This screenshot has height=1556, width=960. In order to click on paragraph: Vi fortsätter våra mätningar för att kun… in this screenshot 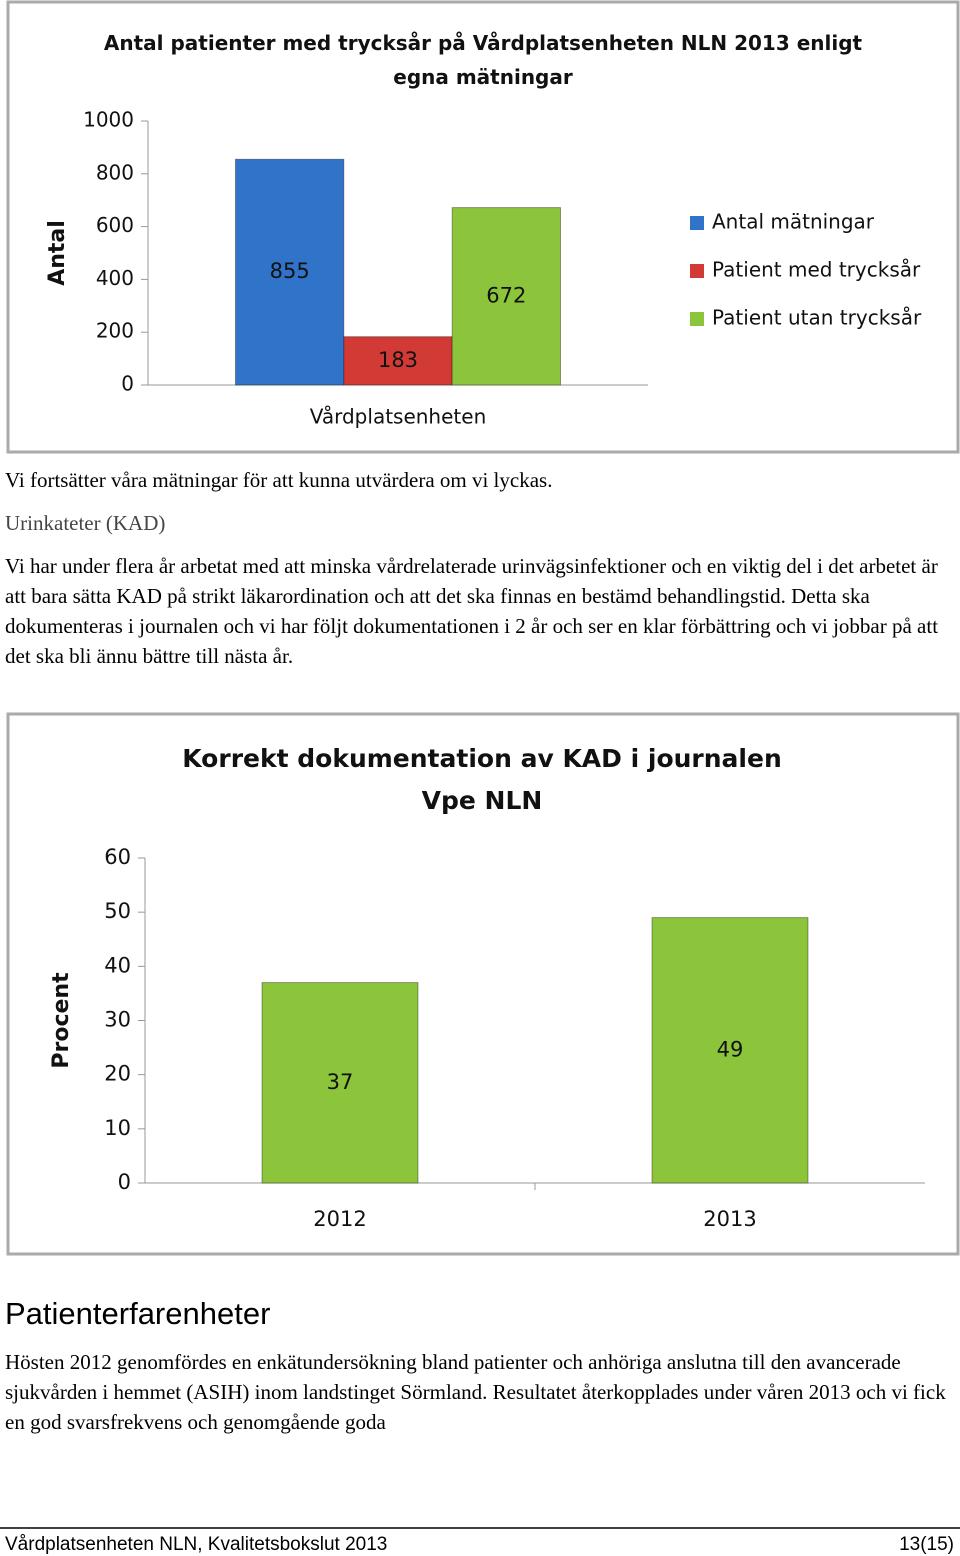, I will do `click(279, 480)`.